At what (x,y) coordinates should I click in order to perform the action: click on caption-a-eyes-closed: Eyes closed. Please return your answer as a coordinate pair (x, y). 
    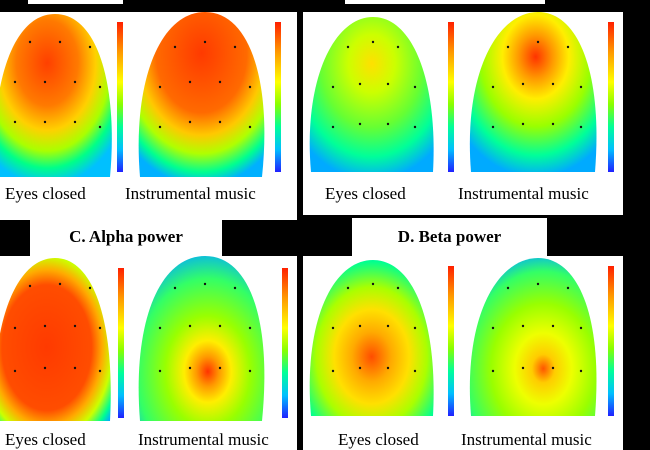
    Looking at the image, I should click on (45, 193).